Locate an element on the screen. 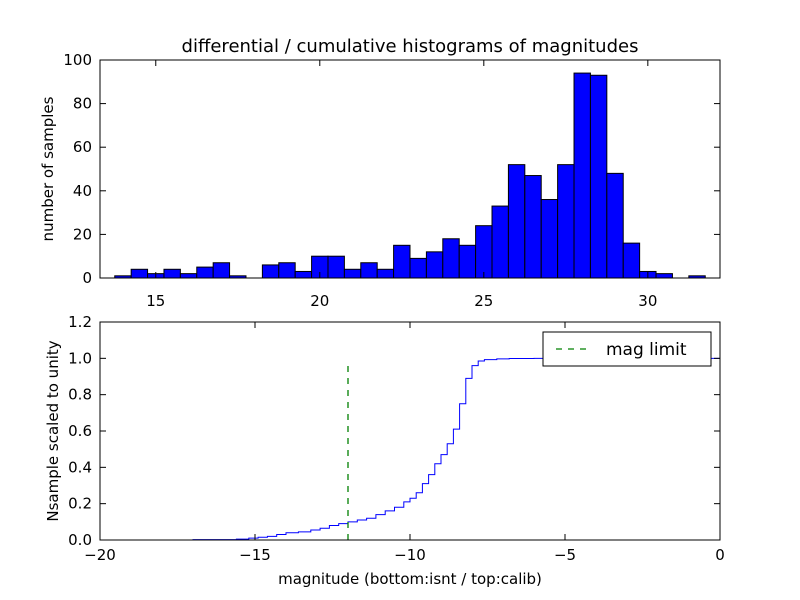 The width and height of the screenshot is (800, 600). cumulative-y-tick-label: 0.0 is located at coordinates (80, 540).